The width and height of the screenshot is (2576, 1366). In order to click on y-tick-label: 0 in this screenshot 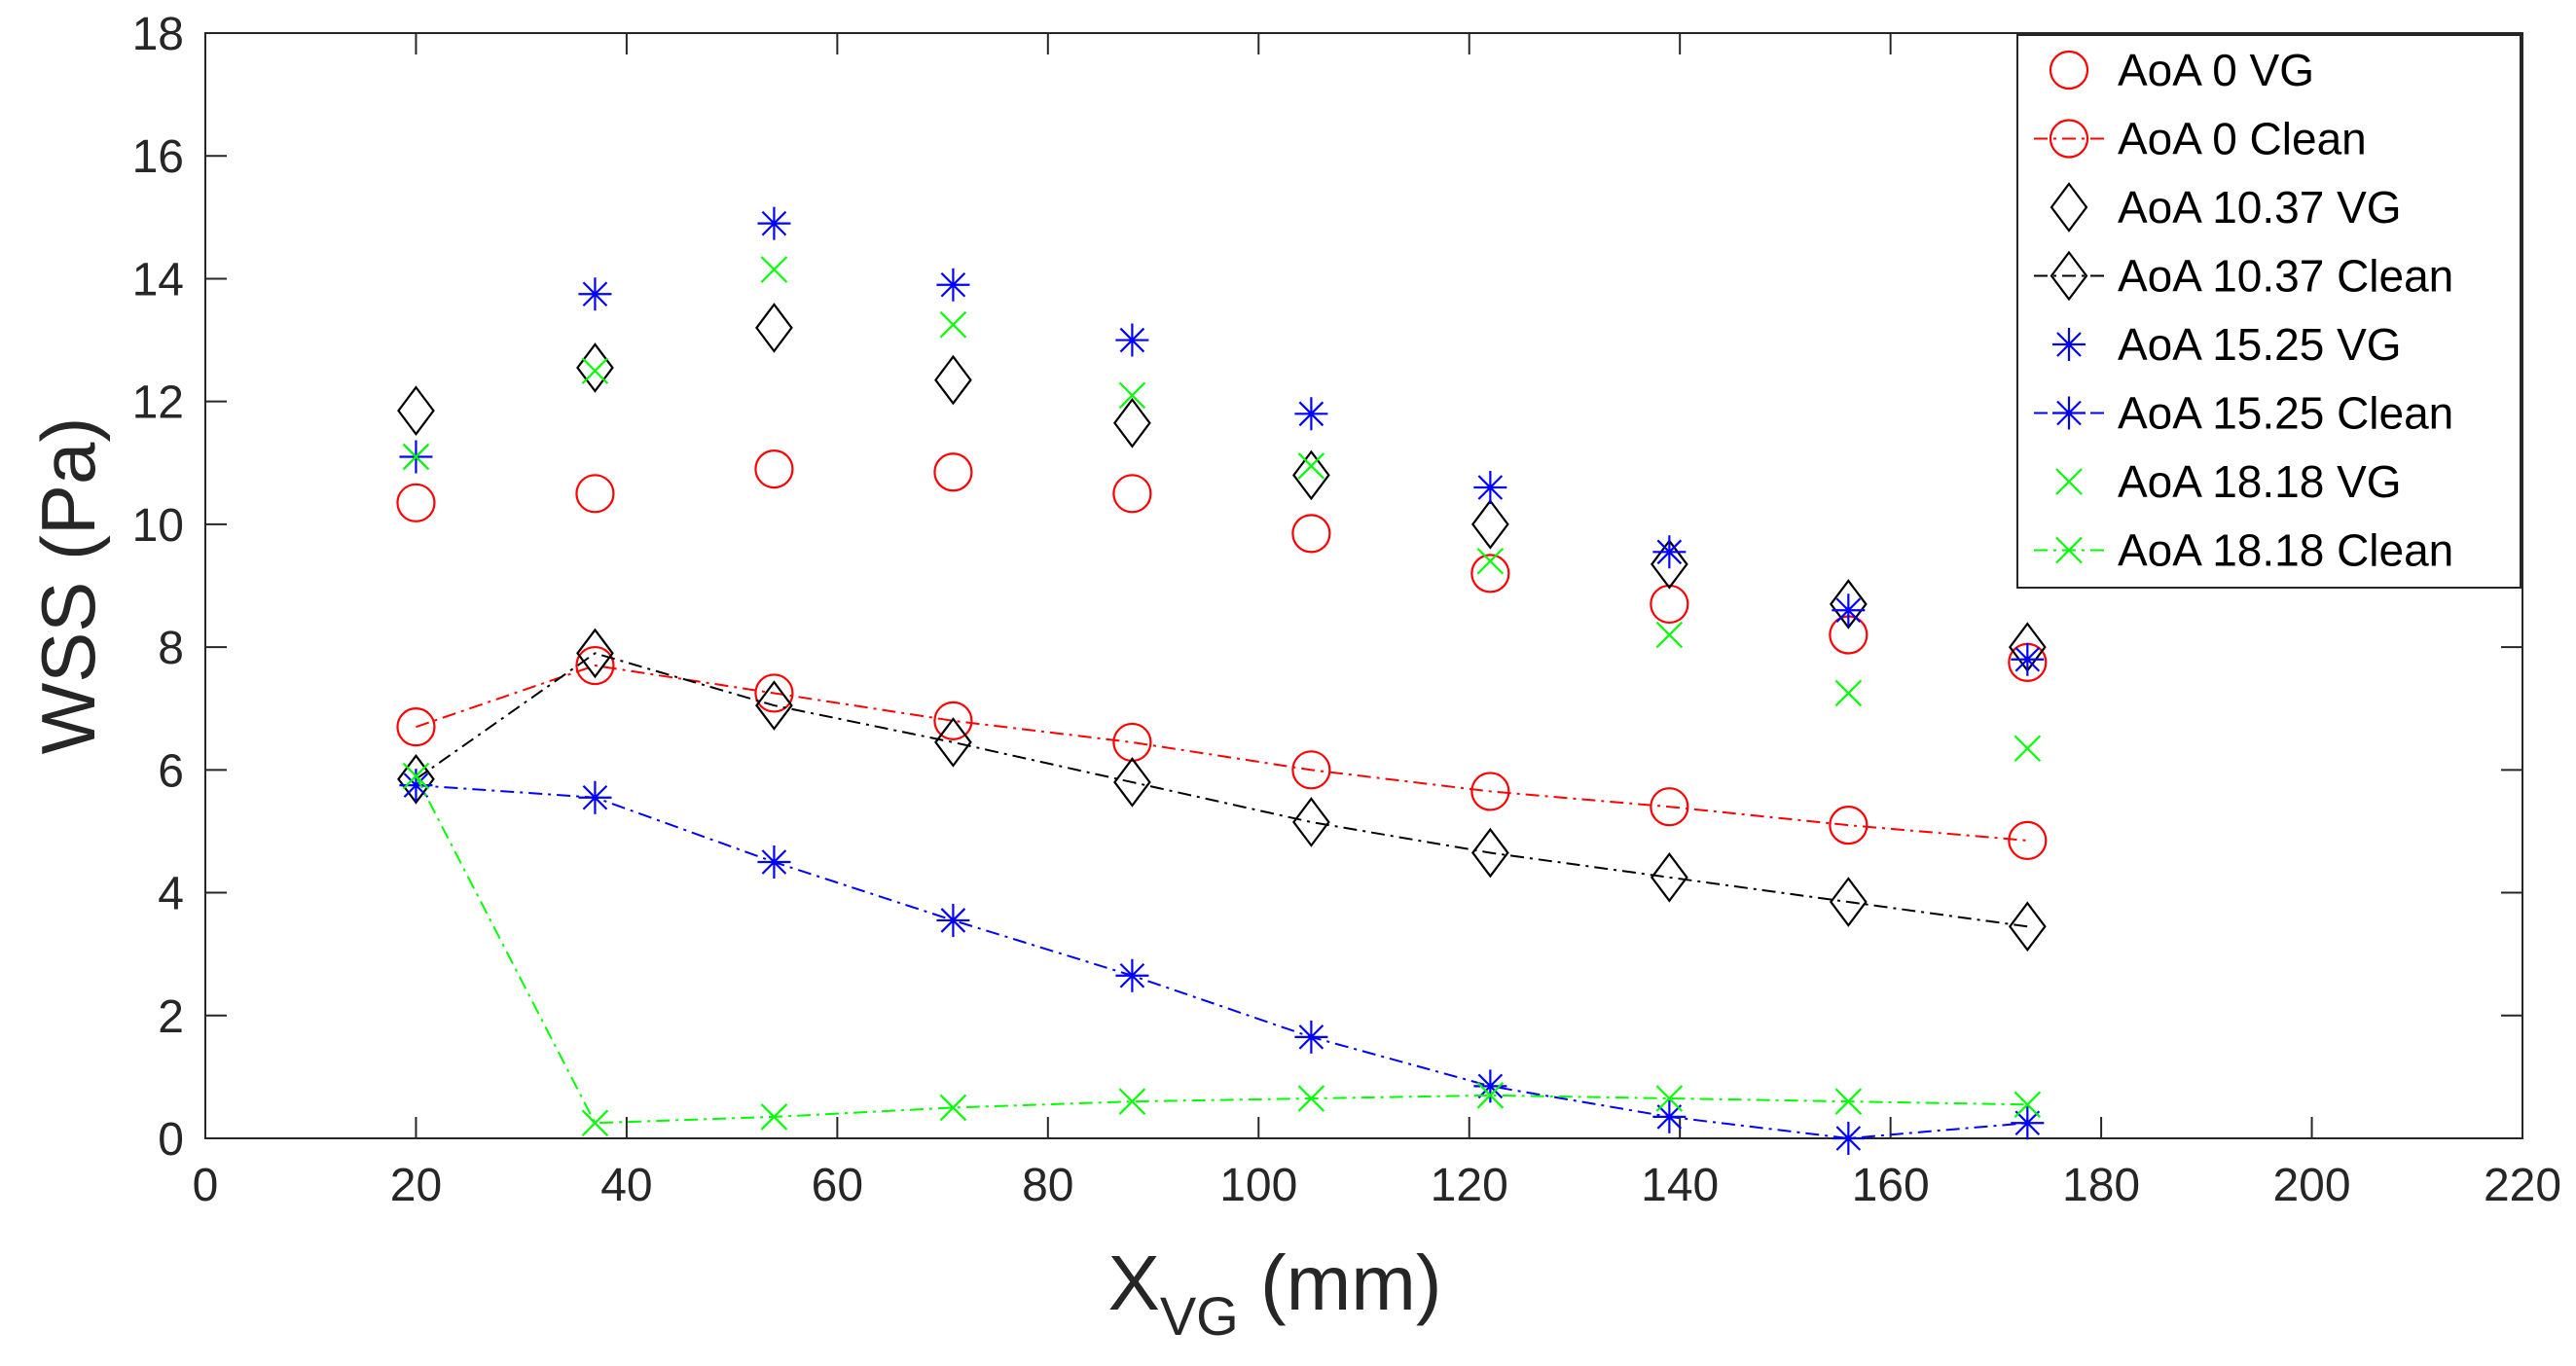, I will do `click(171, 1140)`.